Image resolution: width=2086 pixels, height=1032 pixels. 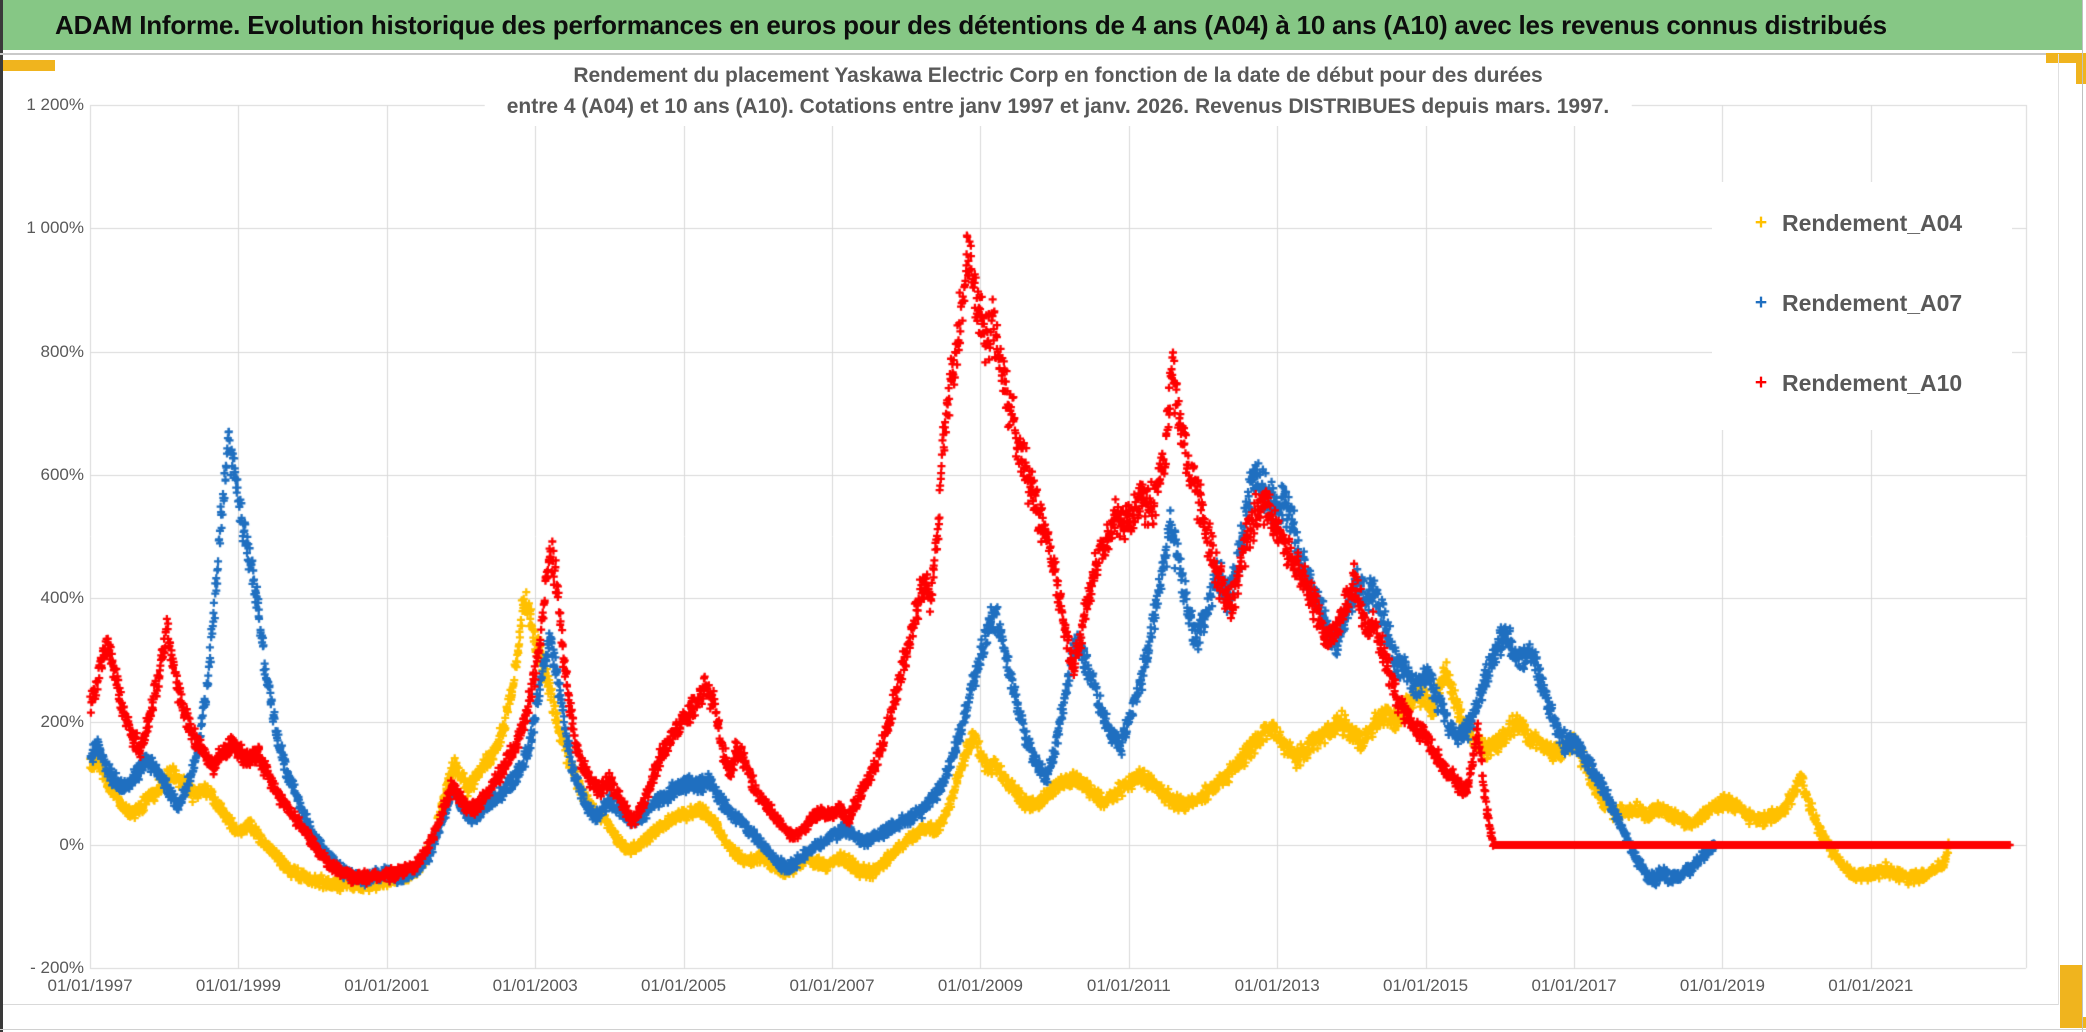 I want to click on y-axis-tick-label: 400%, so click(x=62, y=598).